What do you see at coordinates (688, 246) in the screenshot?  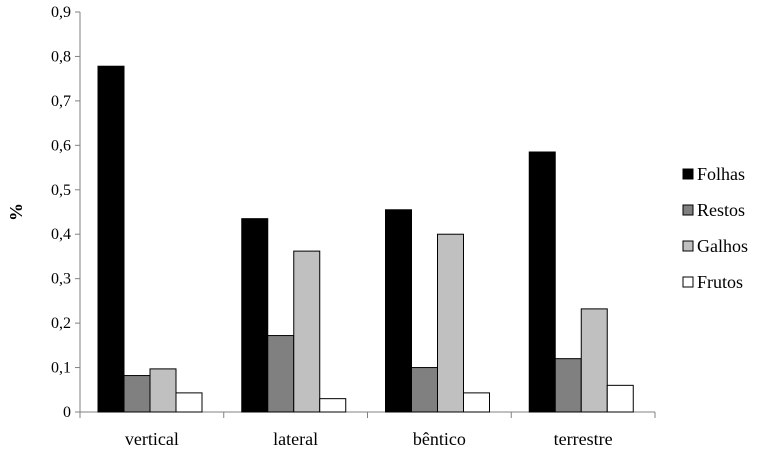 I see `legend-swatch-galhos` at bounding box center [688, 246].